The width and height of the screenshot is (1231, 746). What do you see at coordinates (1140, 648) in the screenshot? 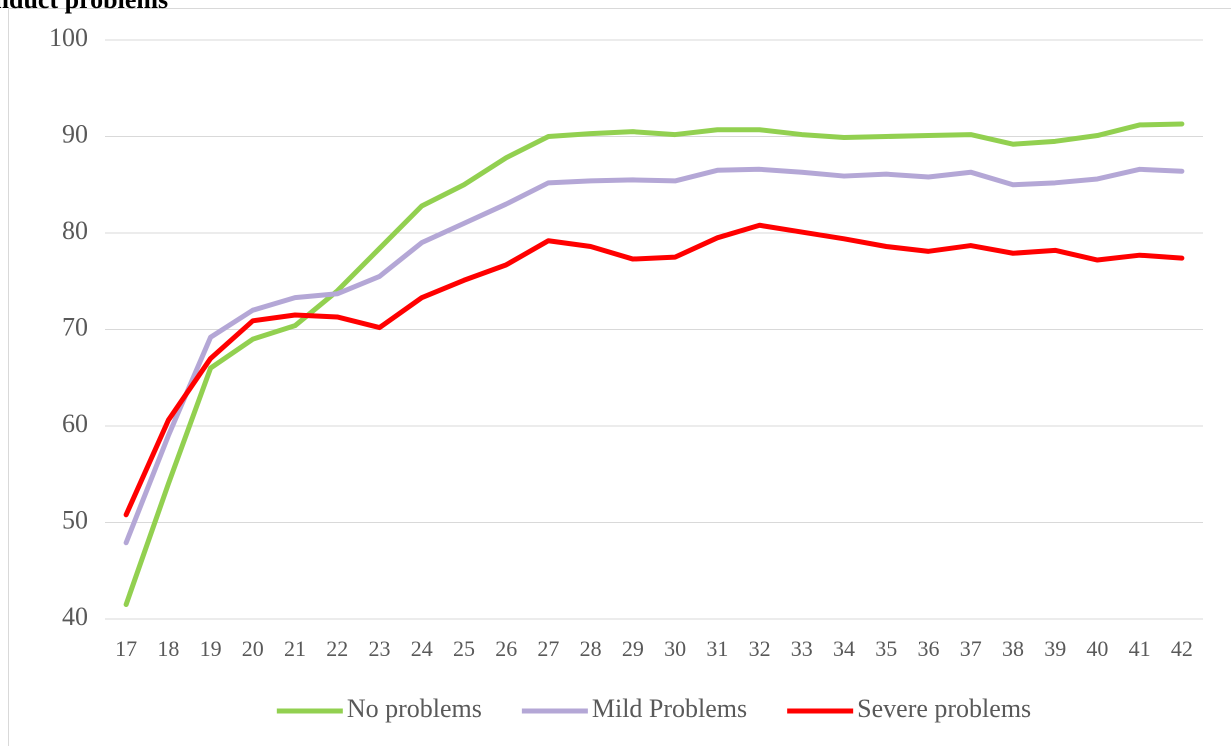
I see `x-tick-label: 41` at bounding box center [1140, 648].